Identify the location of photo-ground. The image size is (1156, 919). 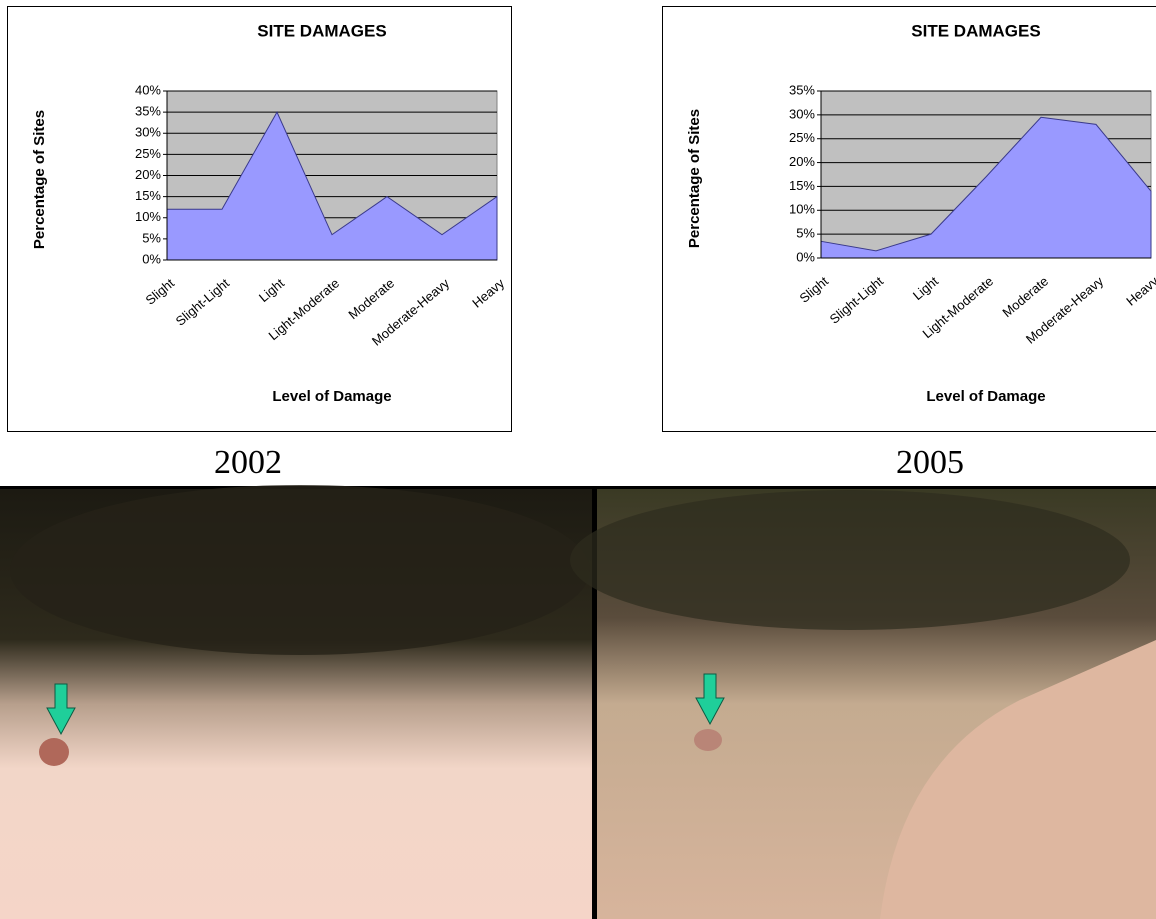
(1018, 779).